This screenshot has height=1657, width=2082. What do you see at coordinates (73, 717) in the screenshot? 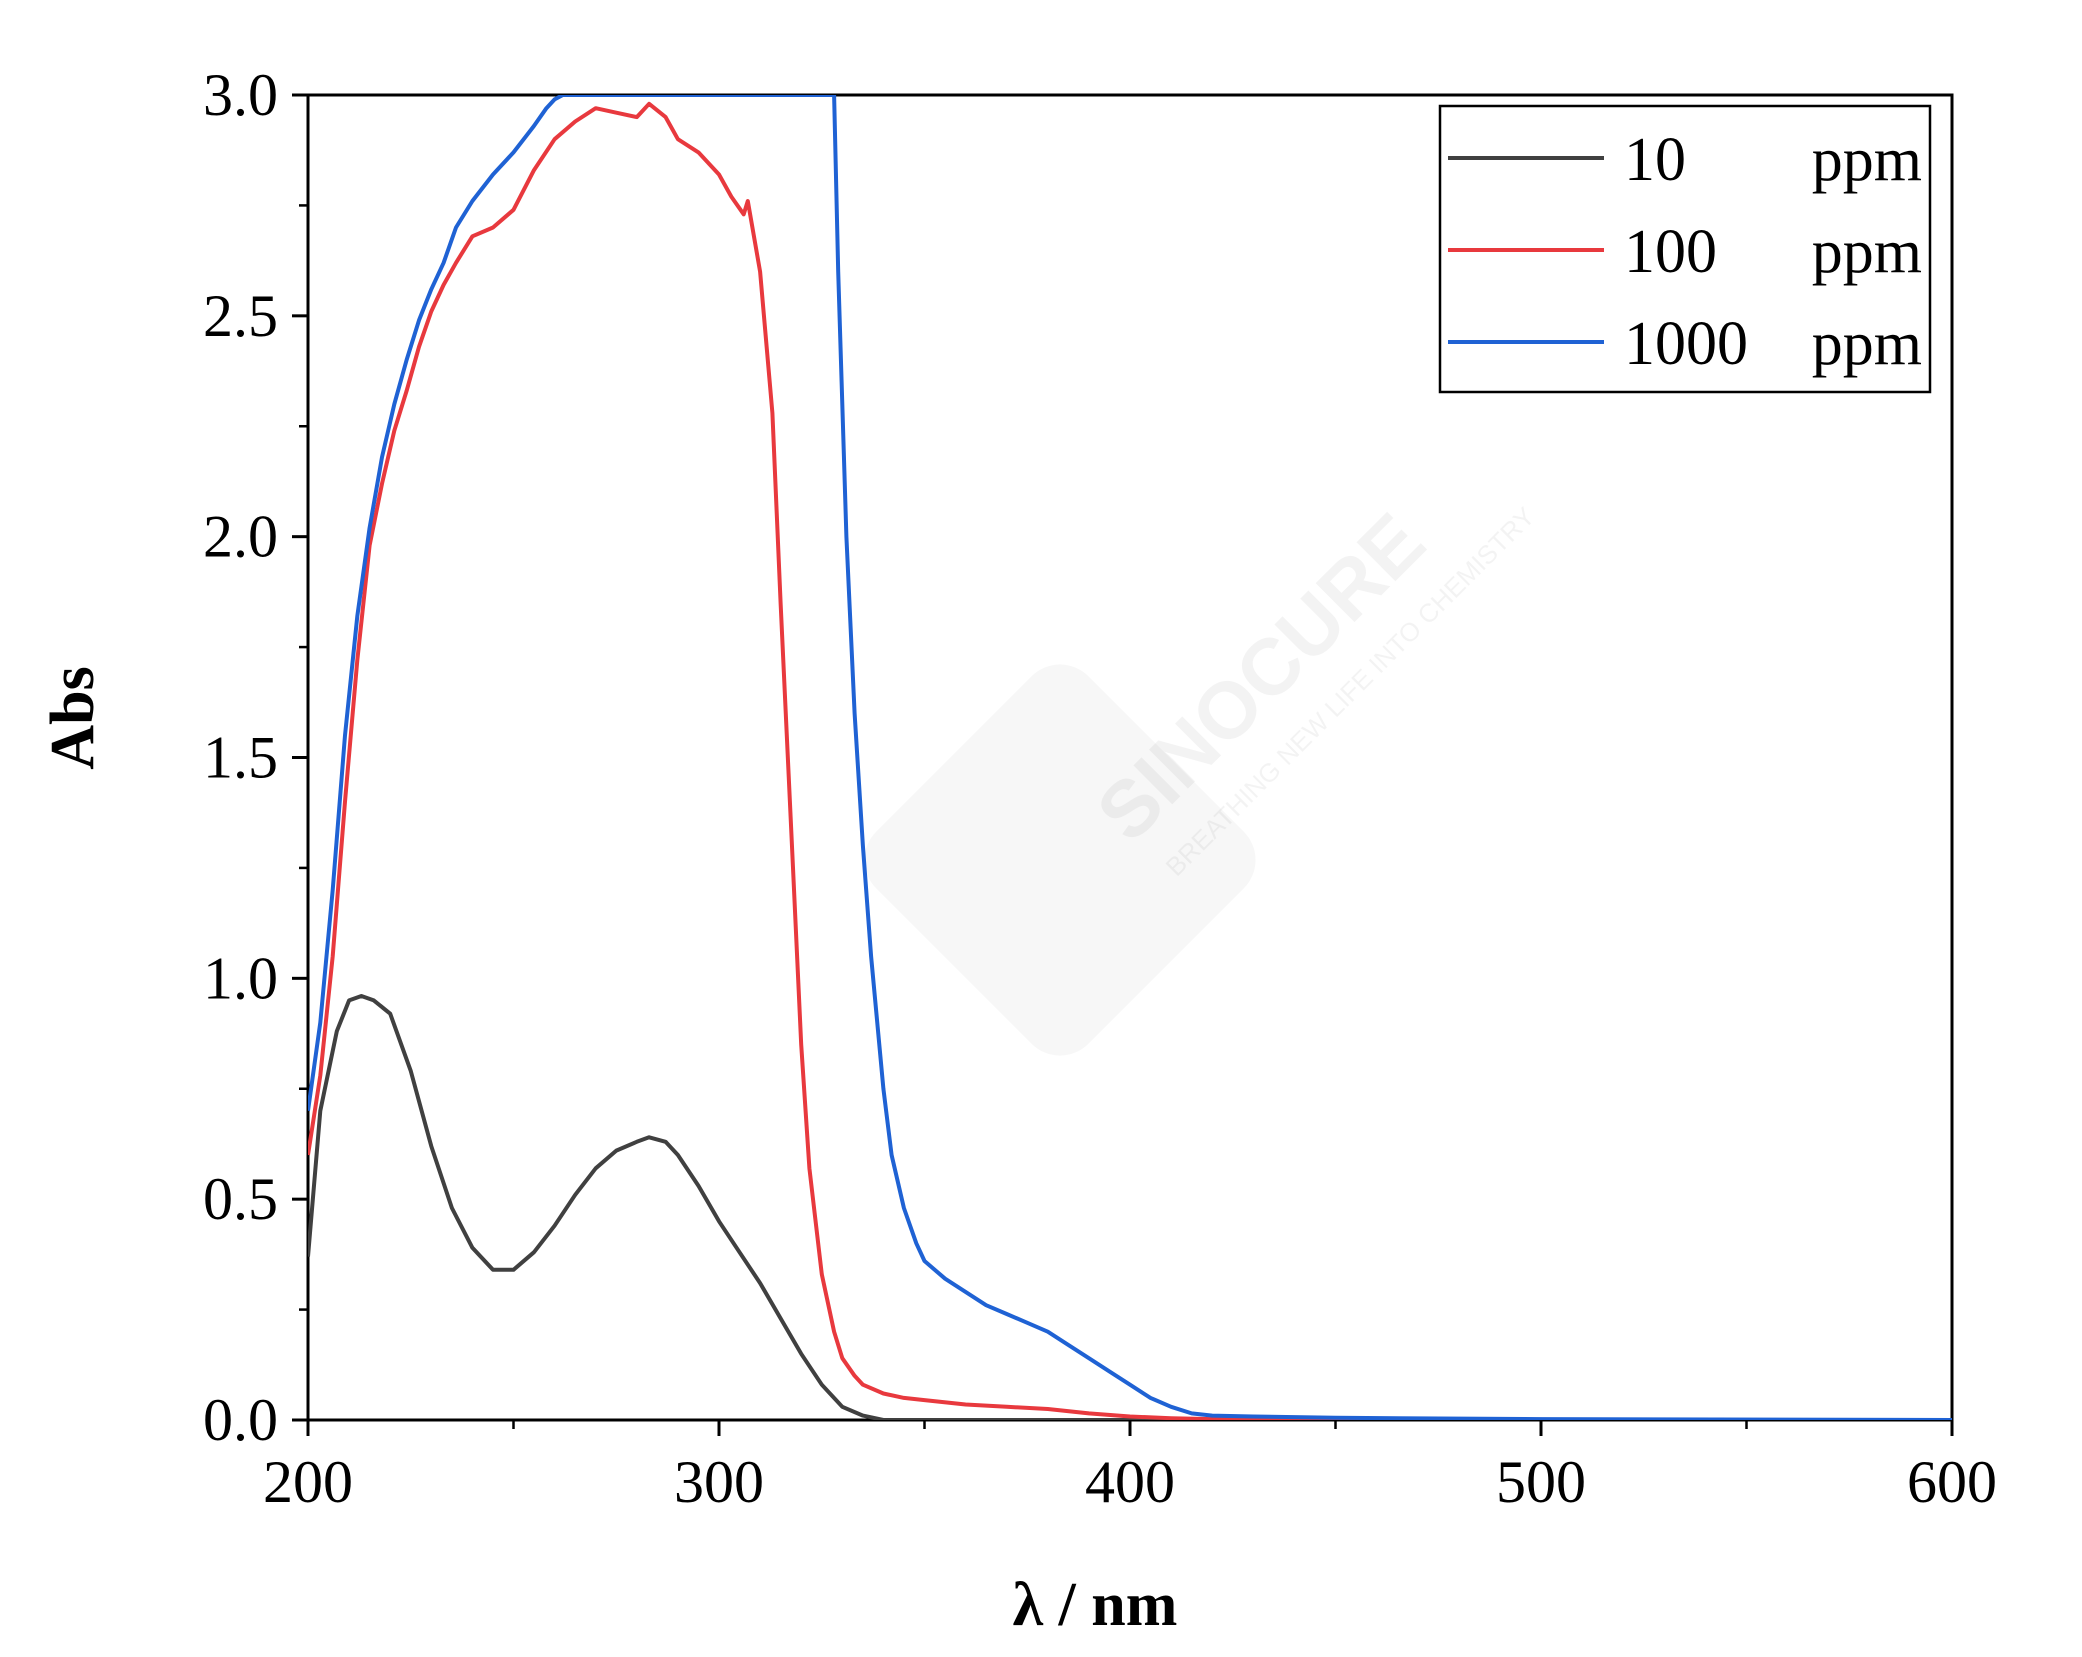
I see `y-axis-title: Abs` at bounding box center [73, 717].